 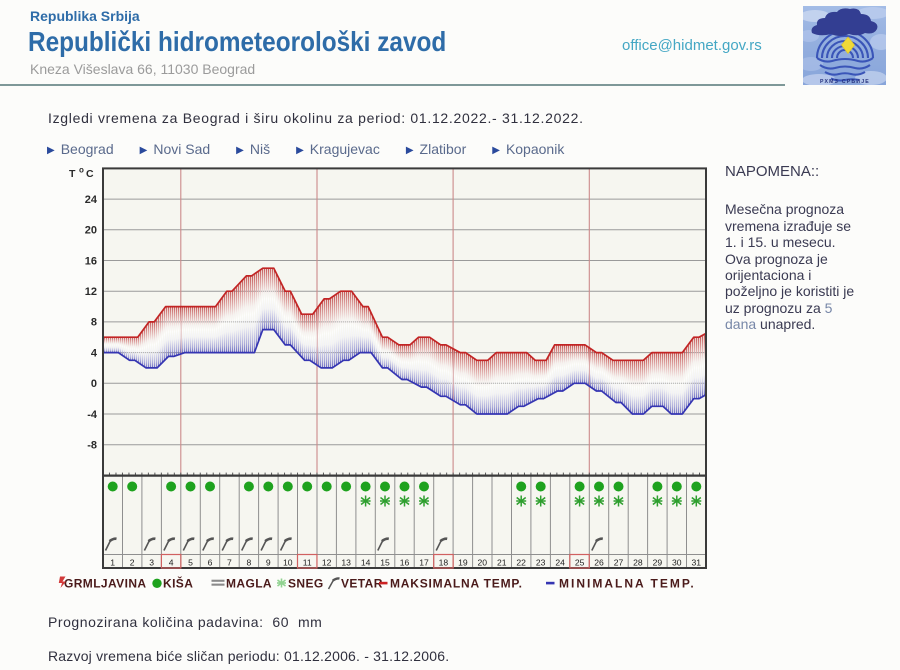 What do you see at coordinates (94, 384) in the screenshot?
I see `svg-text: 0` at bounding box center [94, 384].